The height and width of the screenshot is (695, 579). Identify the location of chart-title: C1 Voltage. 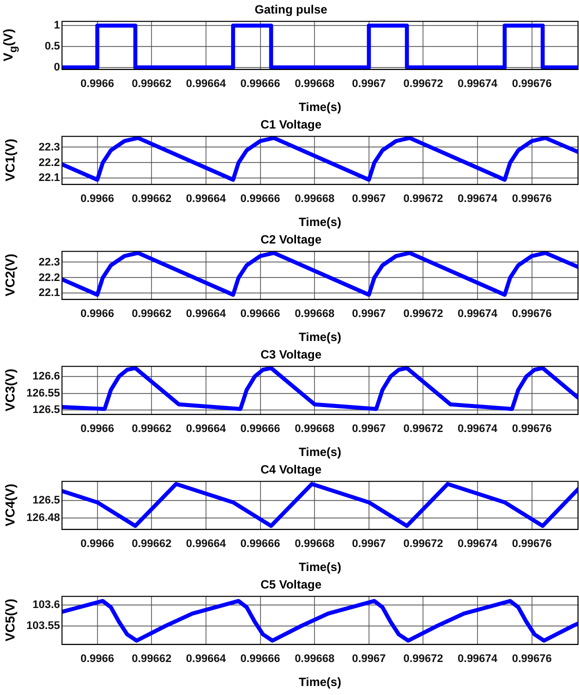
(291, 125).